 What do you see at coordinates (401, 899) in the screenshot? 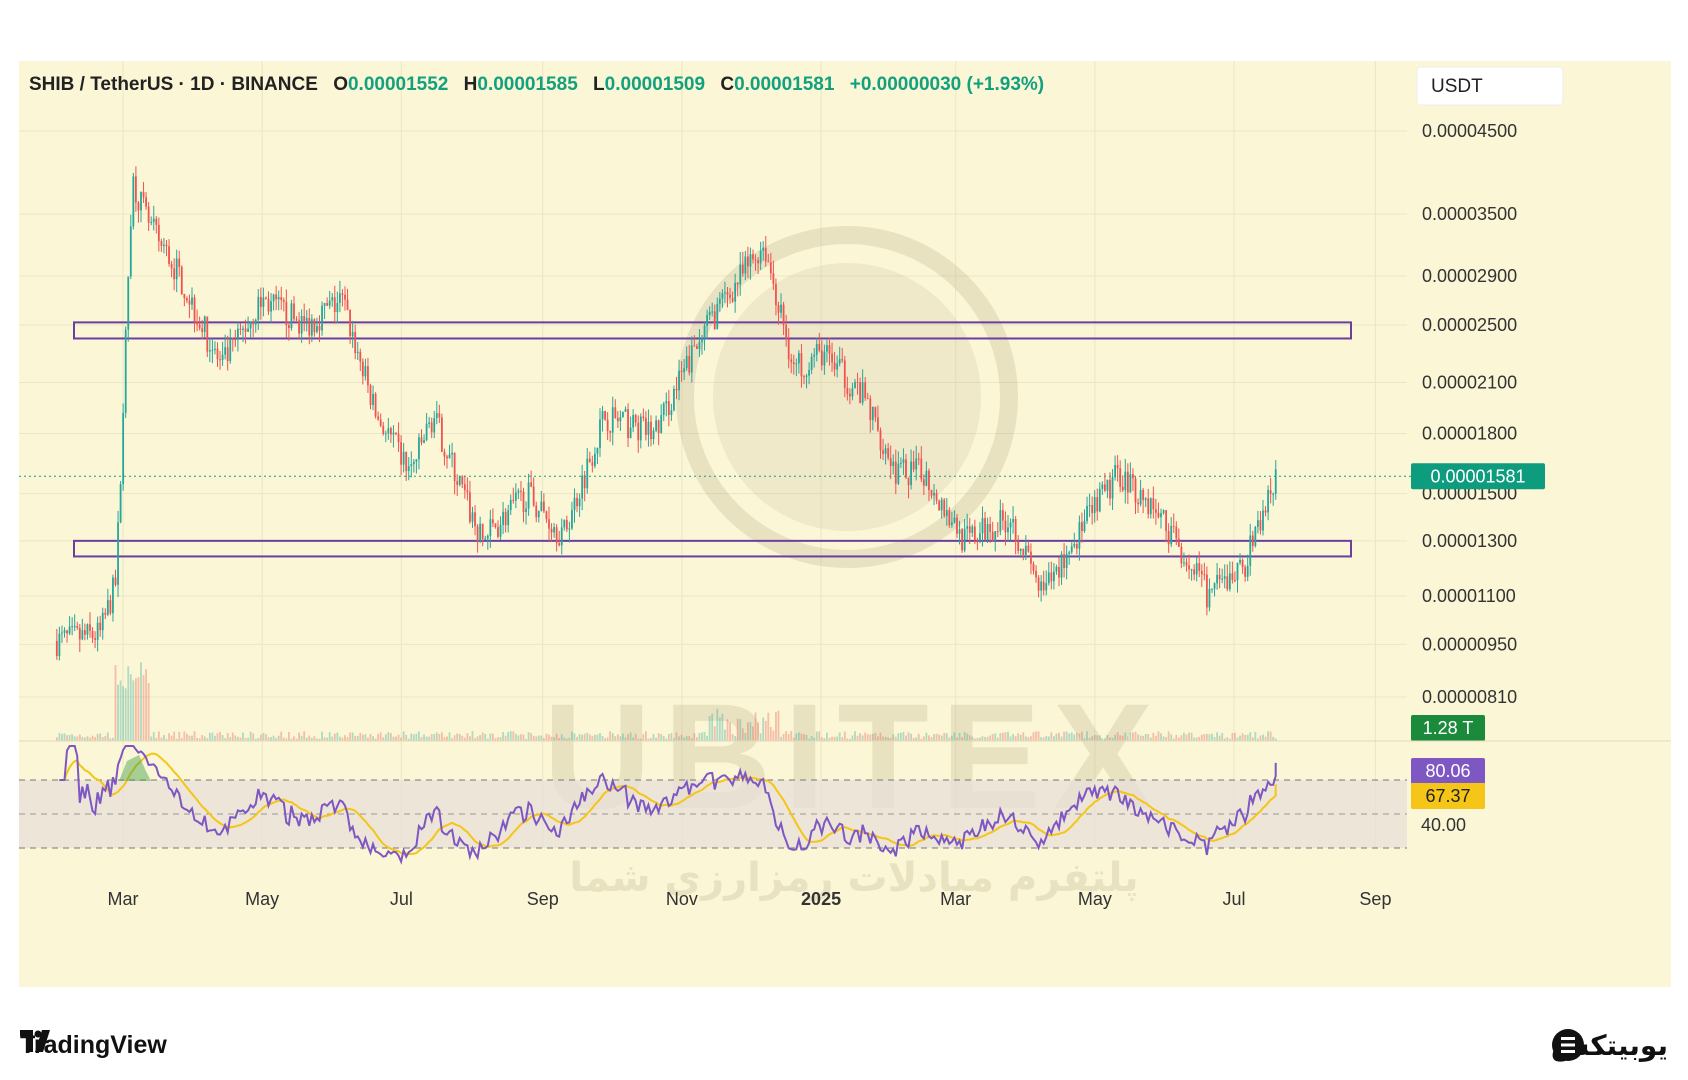
I see `time-tick-label: Jul` at bounding box center [401, 899].